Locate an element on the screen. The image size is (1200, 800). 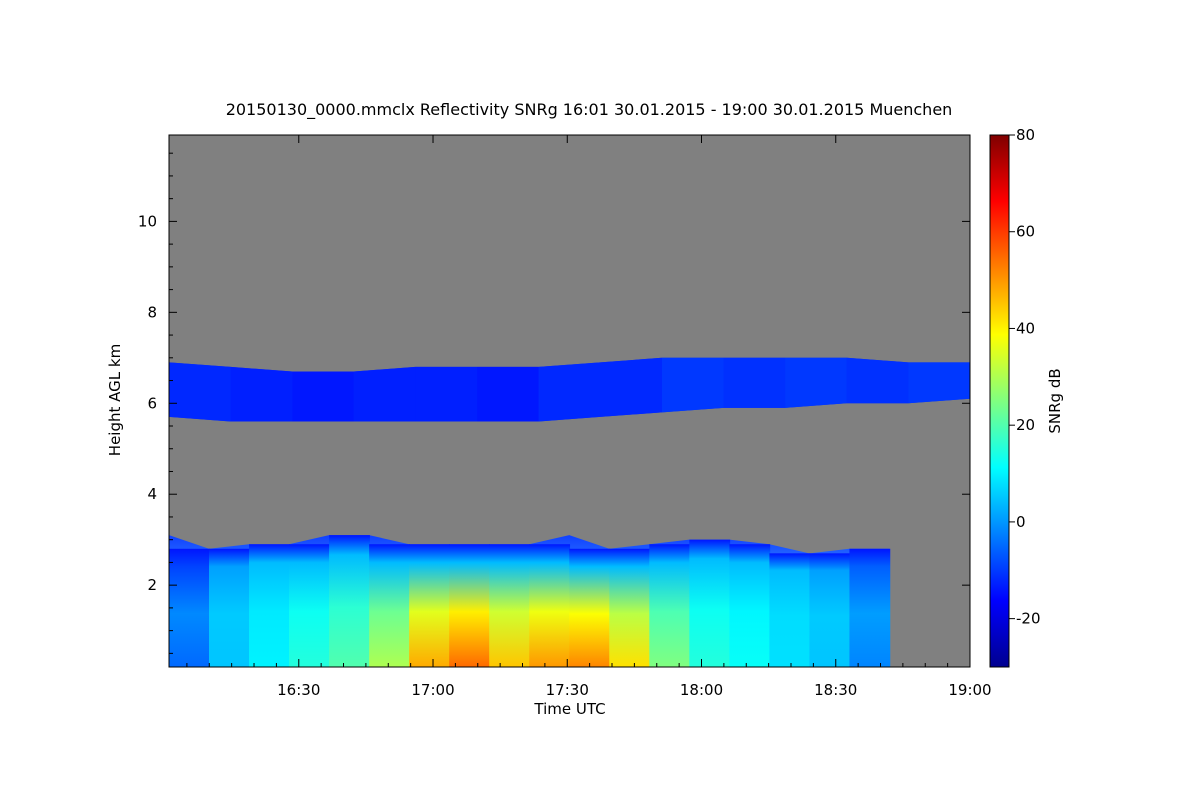
colorbar-tick-label: 80 is located at coordinates (1025, 135).